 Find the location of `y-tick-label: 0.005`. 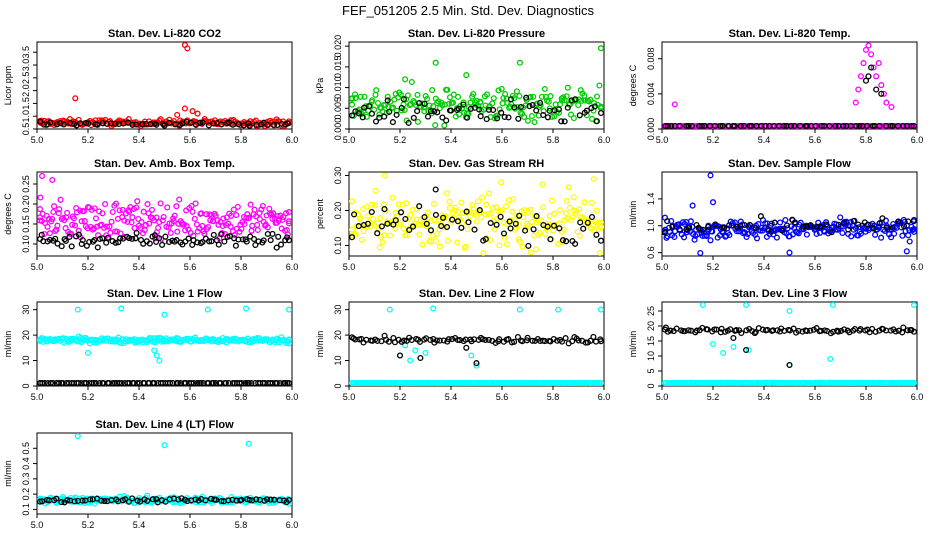

y-tick-label: 0.005 is located at coordinates (338, 108).